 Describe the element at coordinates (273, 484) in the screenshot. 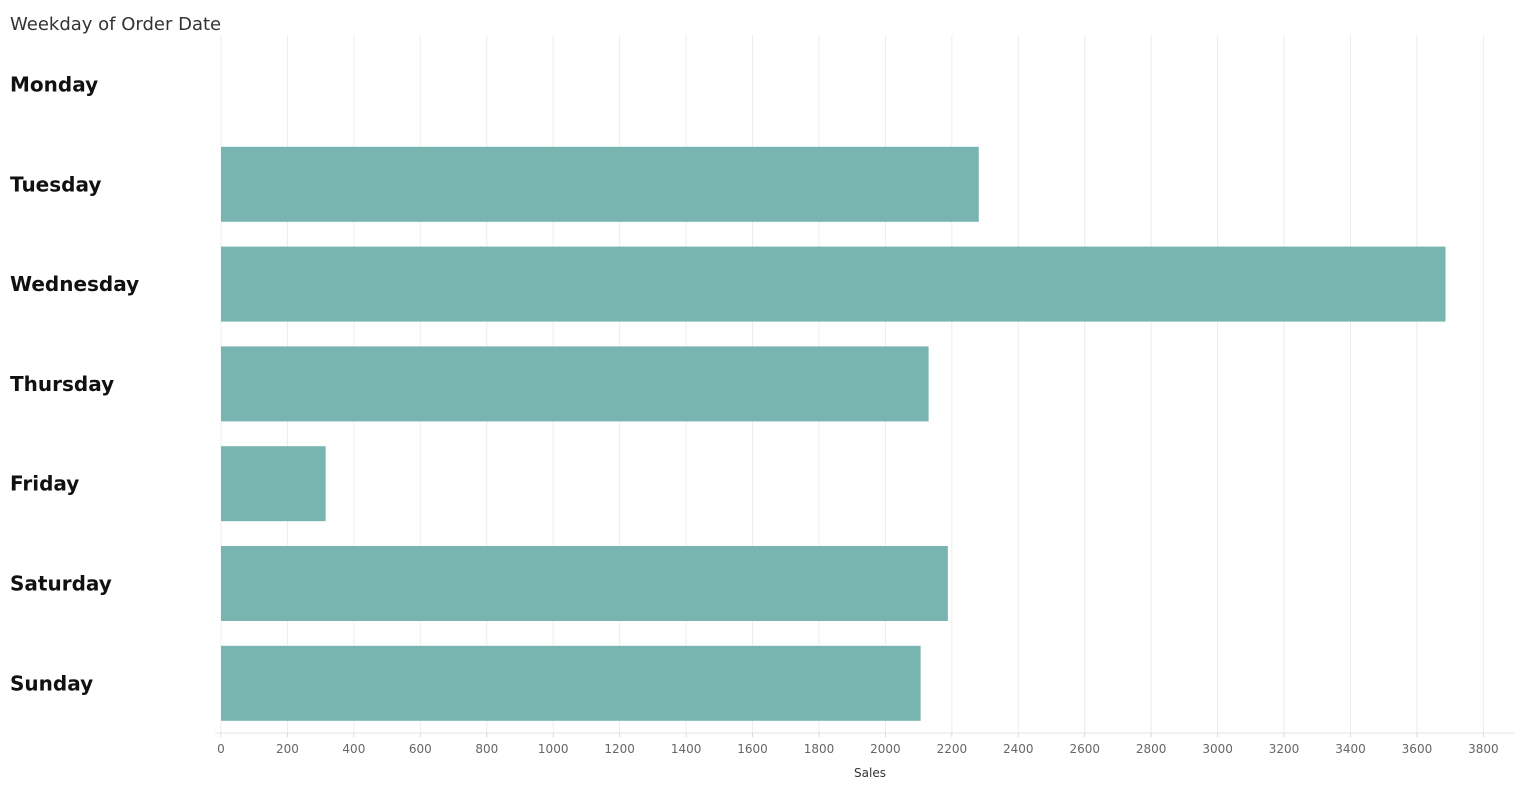

I see `bar-friday` at that location.